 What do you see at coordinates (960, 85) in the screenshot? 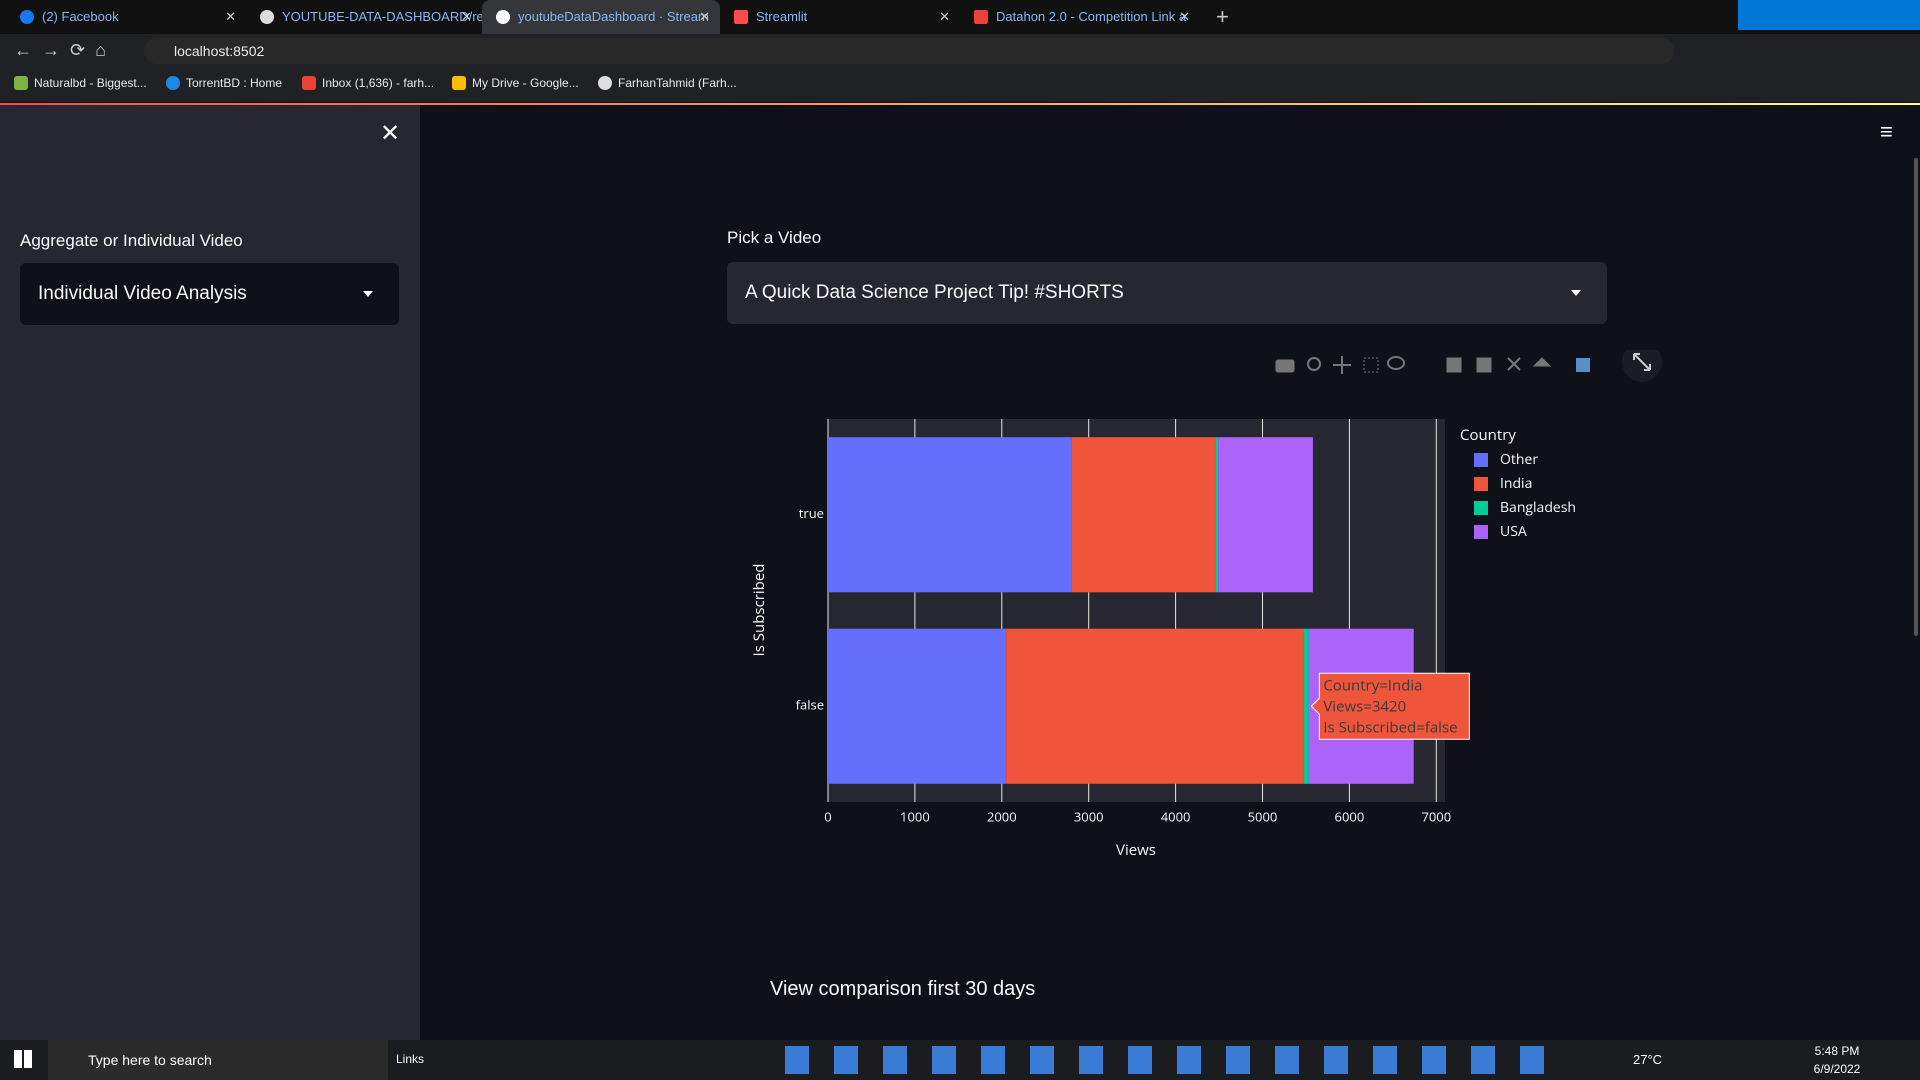
I see `bookmarks-bar` at bounding box center [960, 85].